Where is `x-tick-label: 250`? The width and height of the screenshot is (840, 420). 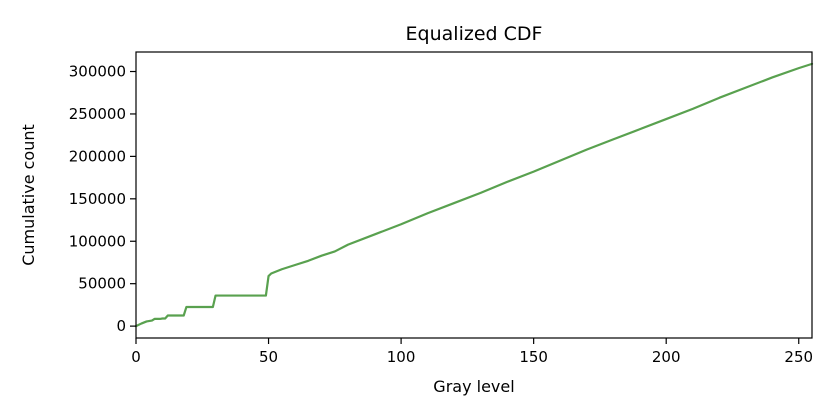 x-tick-label: 250 is located at coordinates (798, 357).